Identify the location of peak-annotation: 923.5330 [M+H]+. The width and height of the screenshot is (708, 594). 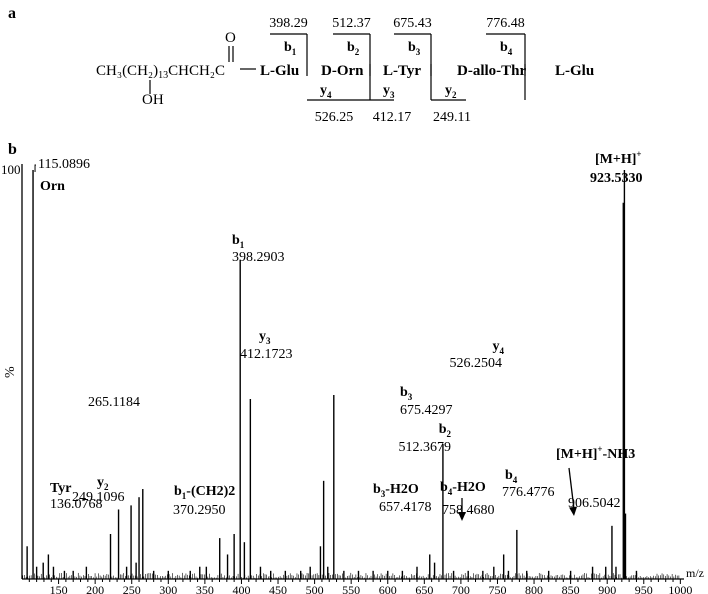
(616, 167).